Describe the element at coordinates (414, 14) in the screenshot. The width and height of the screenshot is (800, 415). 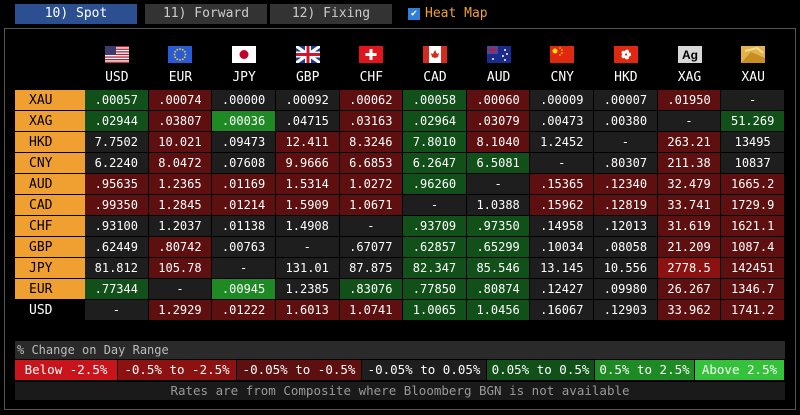
I see `heat-map-checkbox: ✔` at that location.